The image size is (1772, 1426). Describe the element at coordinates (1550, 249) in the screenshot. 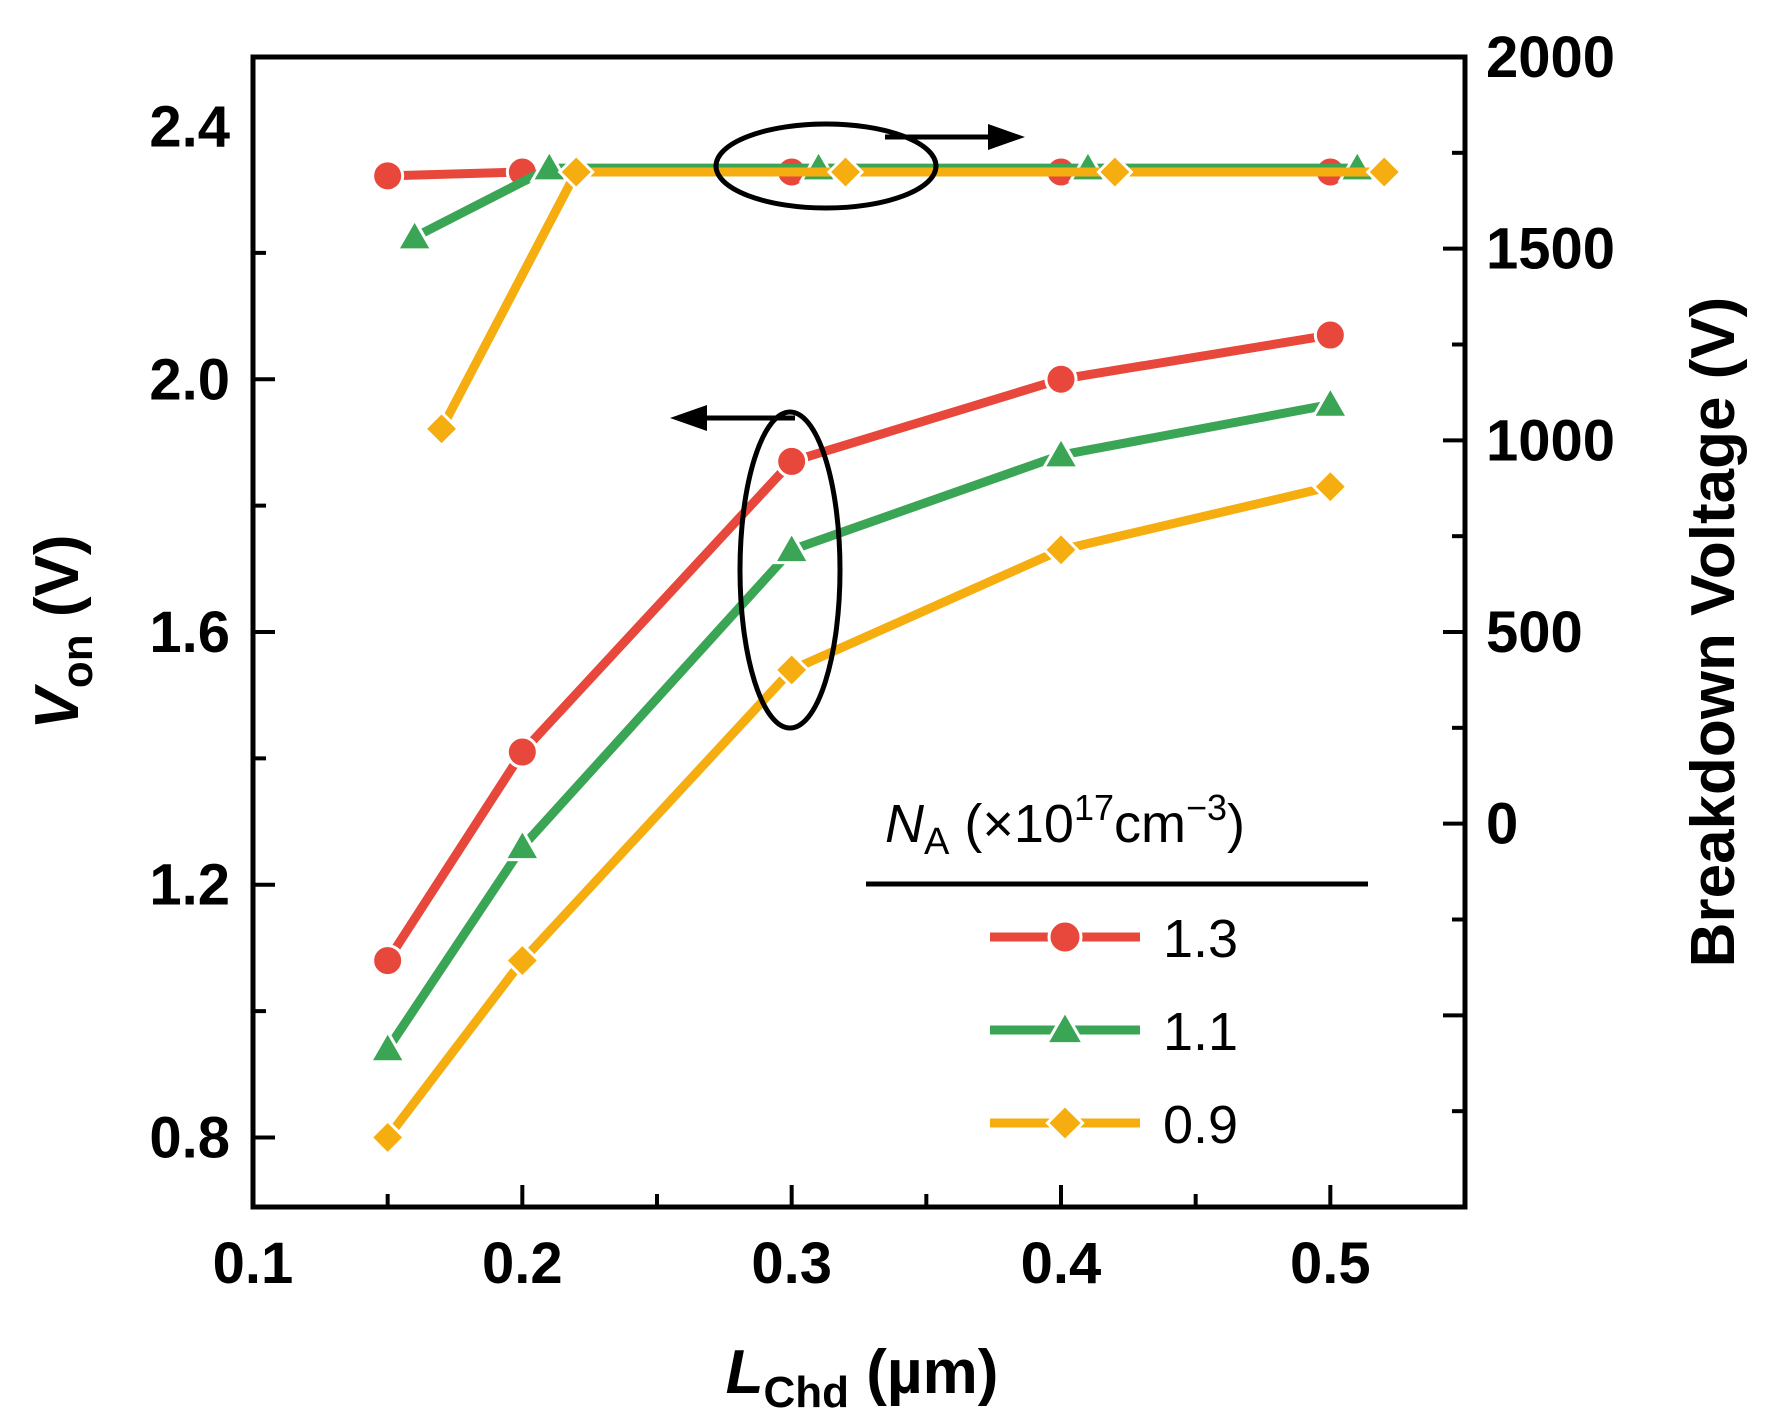

I see `y-right-tick-label: 1500` at that location.